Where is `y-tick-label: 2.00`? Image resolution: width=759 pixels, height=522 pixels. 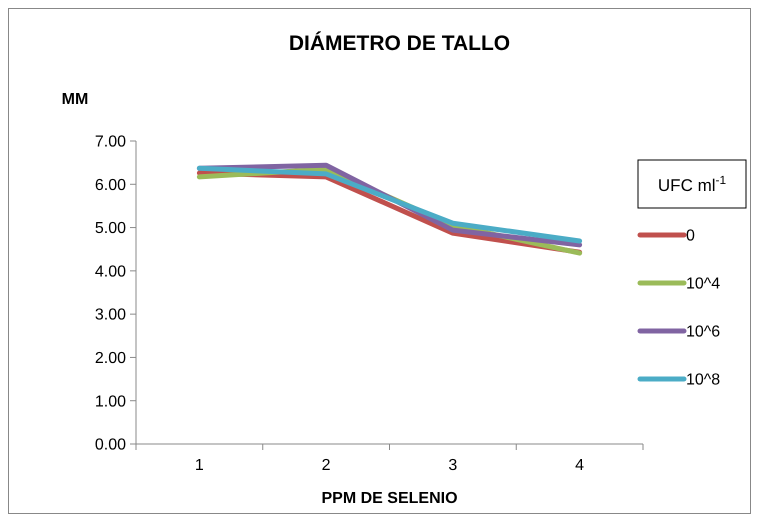 y-tick-label: 2.00 is located at coordinates (110, 359).